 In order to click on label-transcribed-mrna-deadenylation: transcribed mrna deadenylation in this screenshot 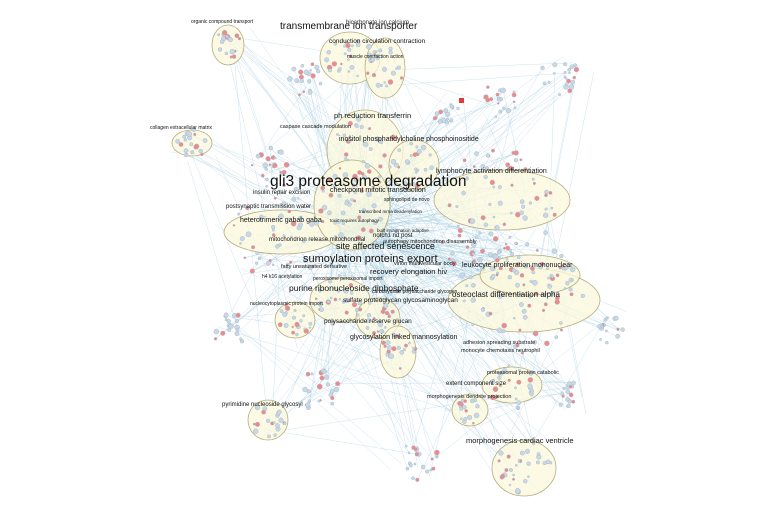, I will do `click(391, 211)`.